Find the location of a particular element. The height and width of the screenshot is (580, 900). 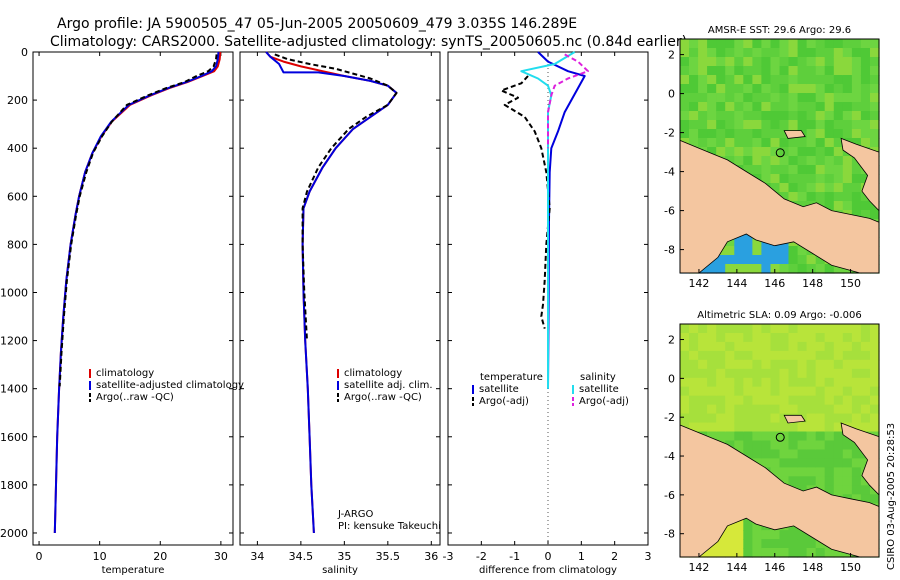

x-tick-label: 34.5 is located at coordinates (301, 556).